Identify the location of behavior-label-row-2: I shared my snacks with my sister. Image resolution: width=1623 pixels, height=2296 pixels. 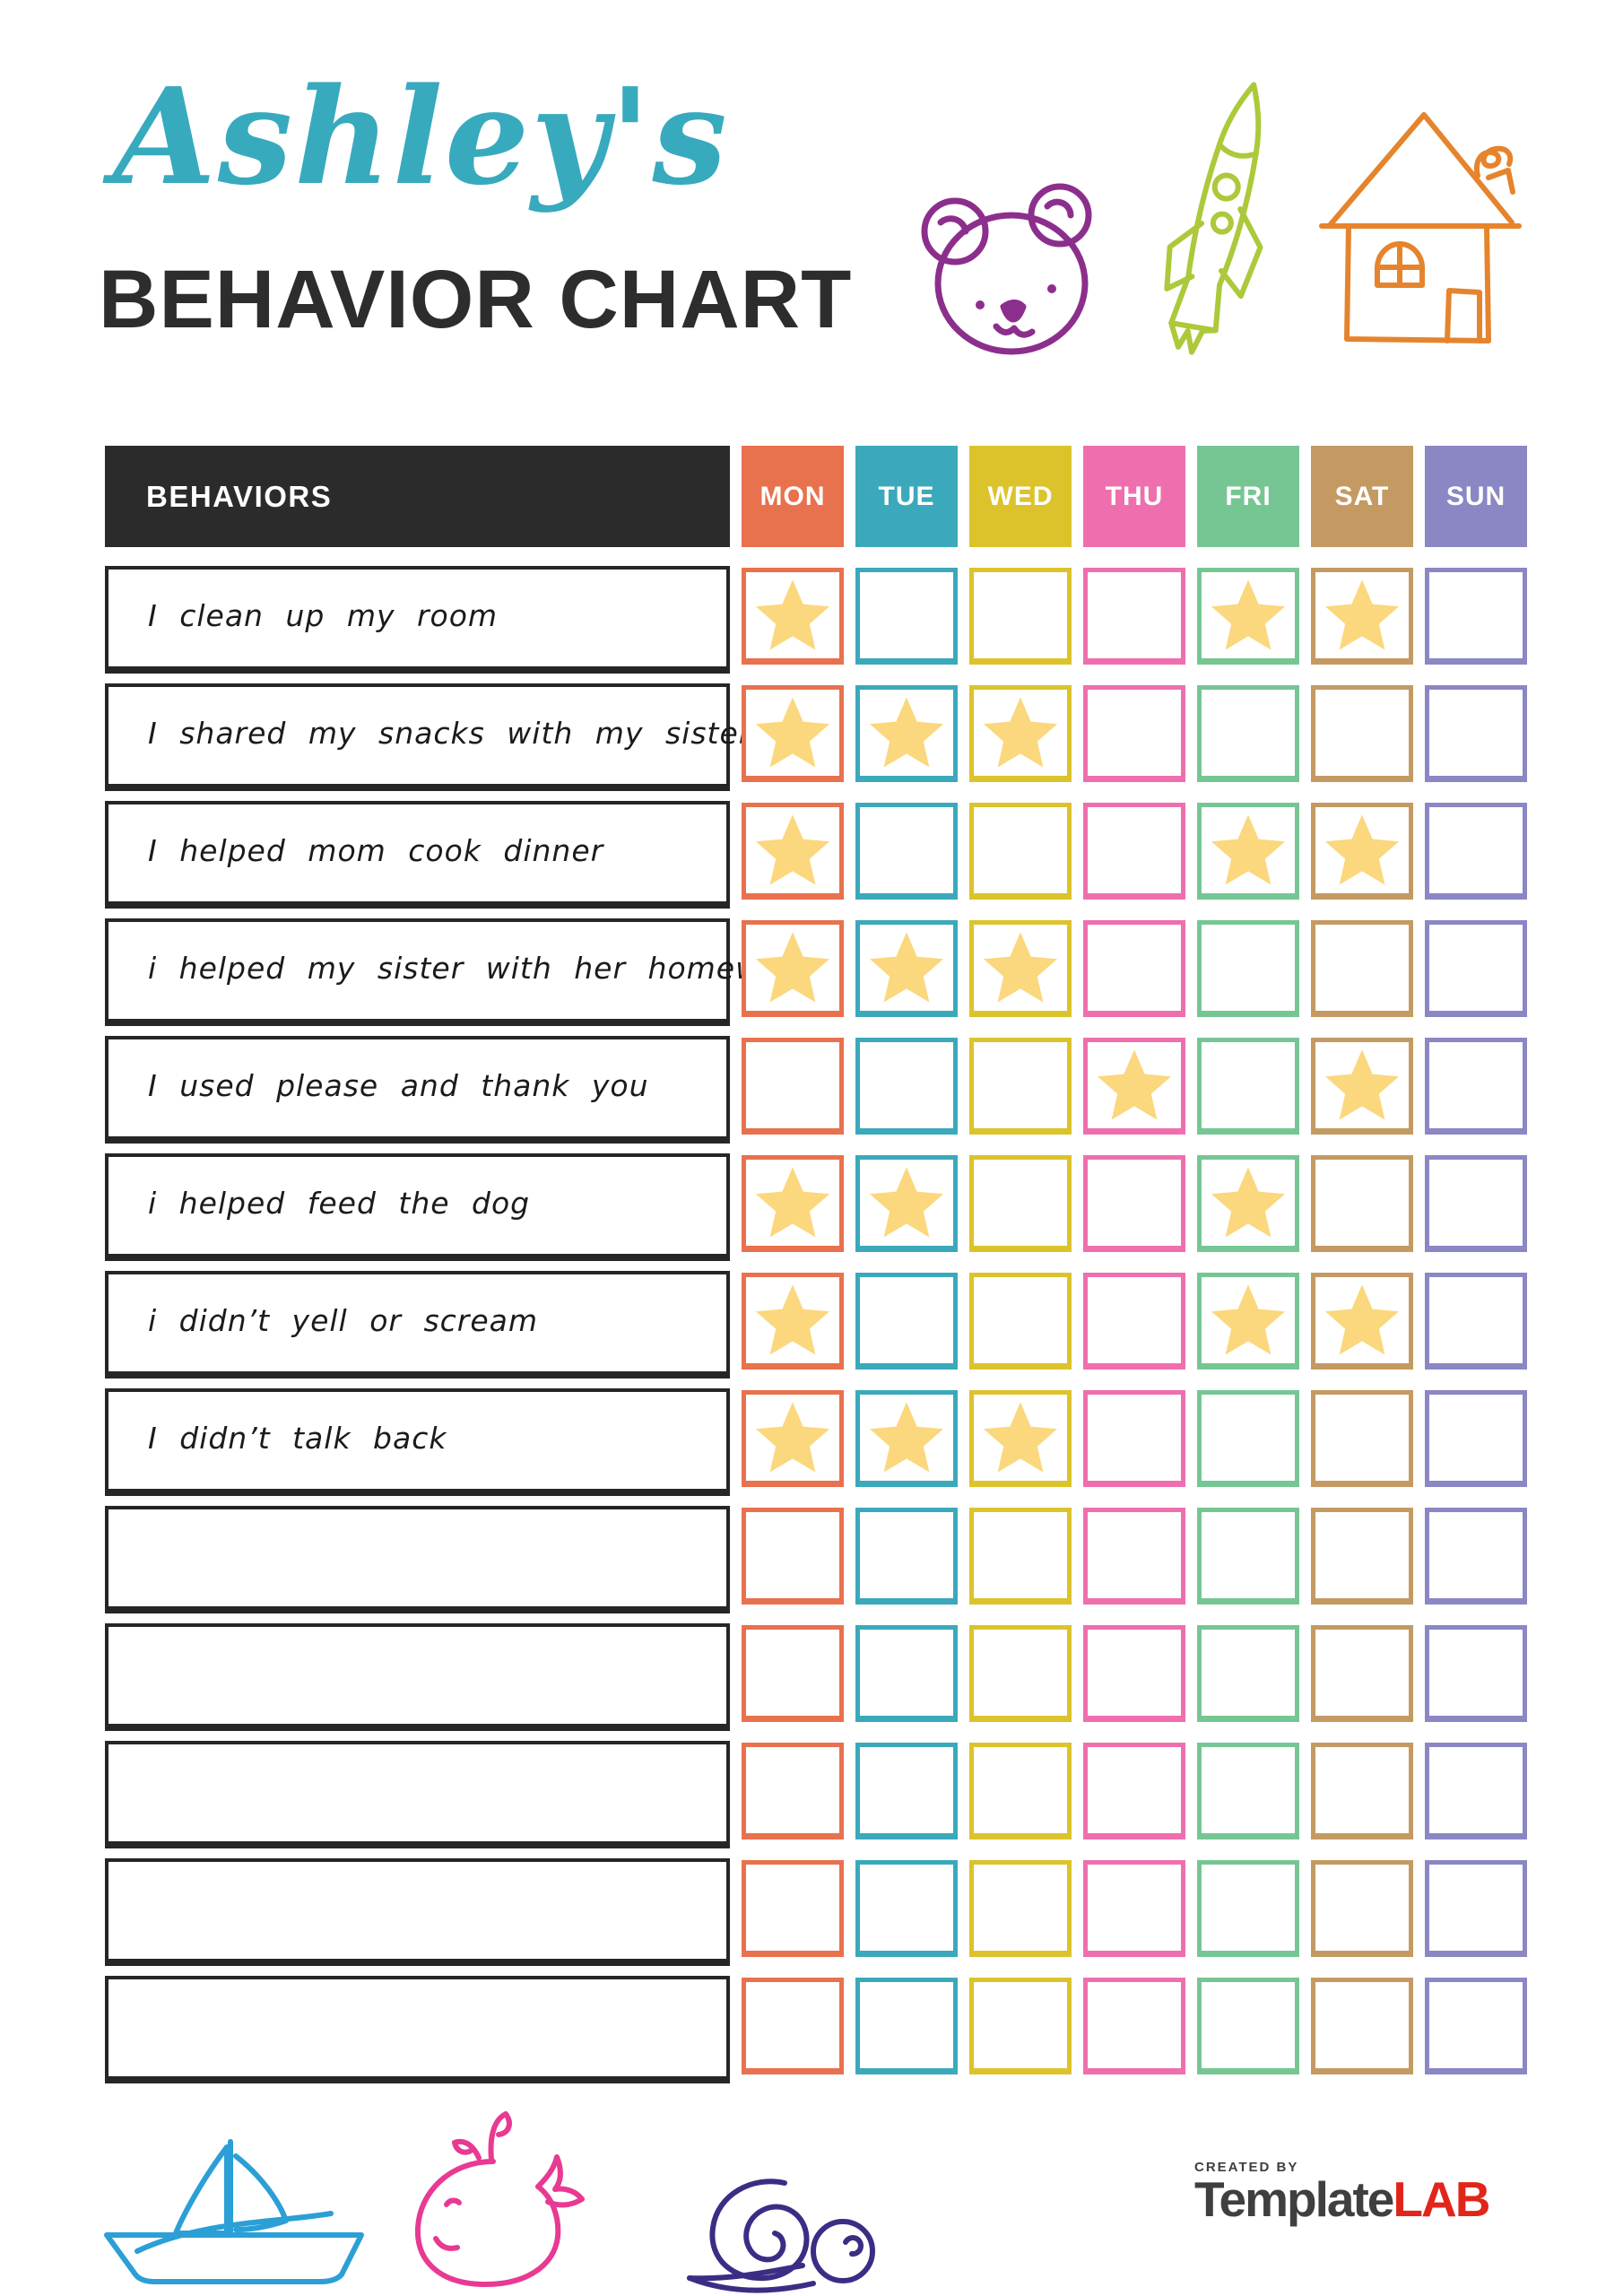
(428, 737).